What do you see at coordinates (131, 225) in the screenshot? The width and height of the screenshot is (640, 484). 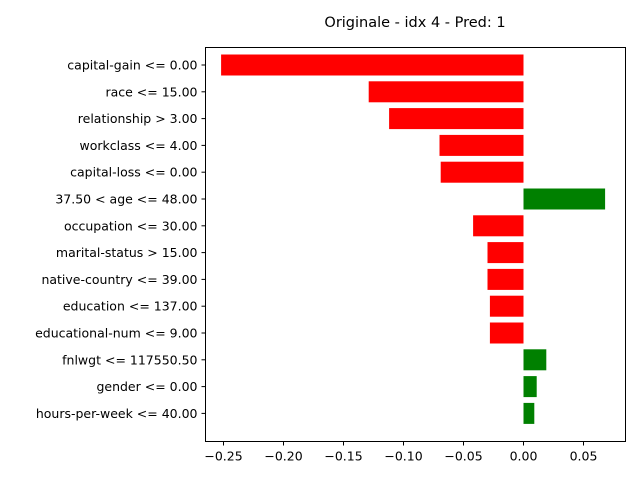 I see `y-tick-label-6: occupation <= 30.00` at bounding box center [131, 225].